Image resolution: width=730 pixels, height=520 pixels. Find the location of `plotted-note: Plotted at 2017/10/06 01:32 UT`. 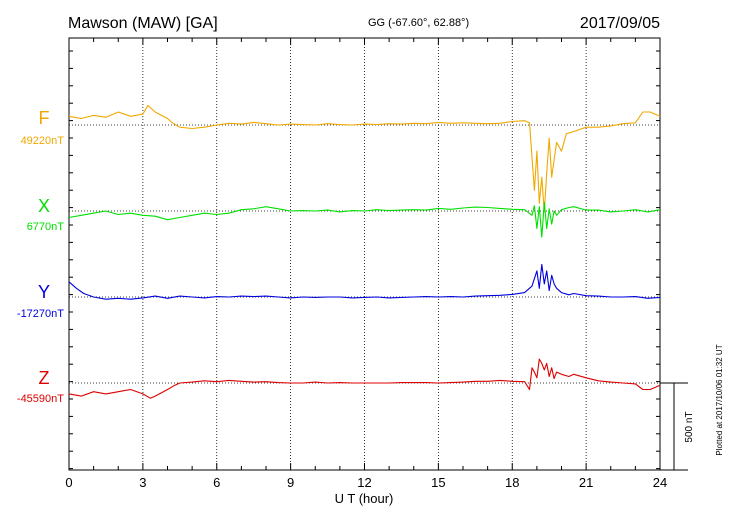

plotted-note: Plotted at 2017/10/06 01:32 UT is located at coordinates (719, 399).